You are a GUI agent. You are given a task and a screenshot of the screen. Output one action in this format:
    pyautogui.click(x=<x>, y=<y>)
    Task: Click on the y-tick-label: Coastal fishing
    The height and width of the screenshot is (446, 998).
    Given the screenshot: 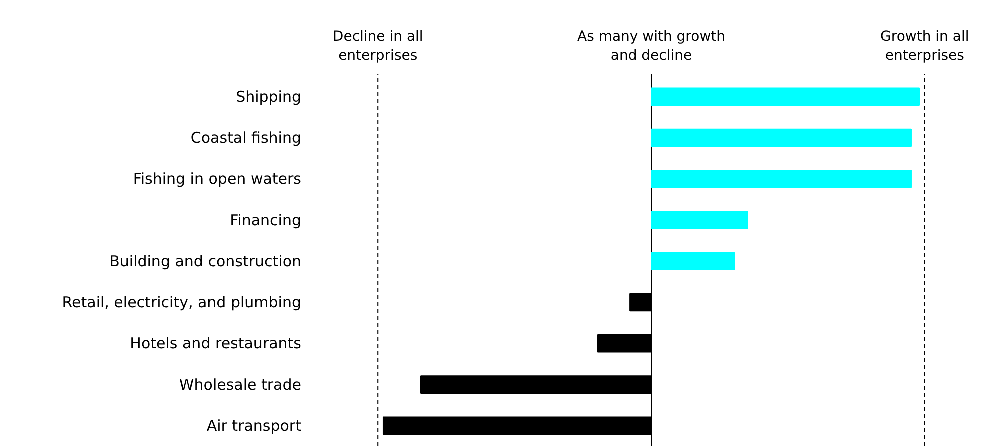 What is the action you would take?
    pyautogui.click(x=246, y=138)
    